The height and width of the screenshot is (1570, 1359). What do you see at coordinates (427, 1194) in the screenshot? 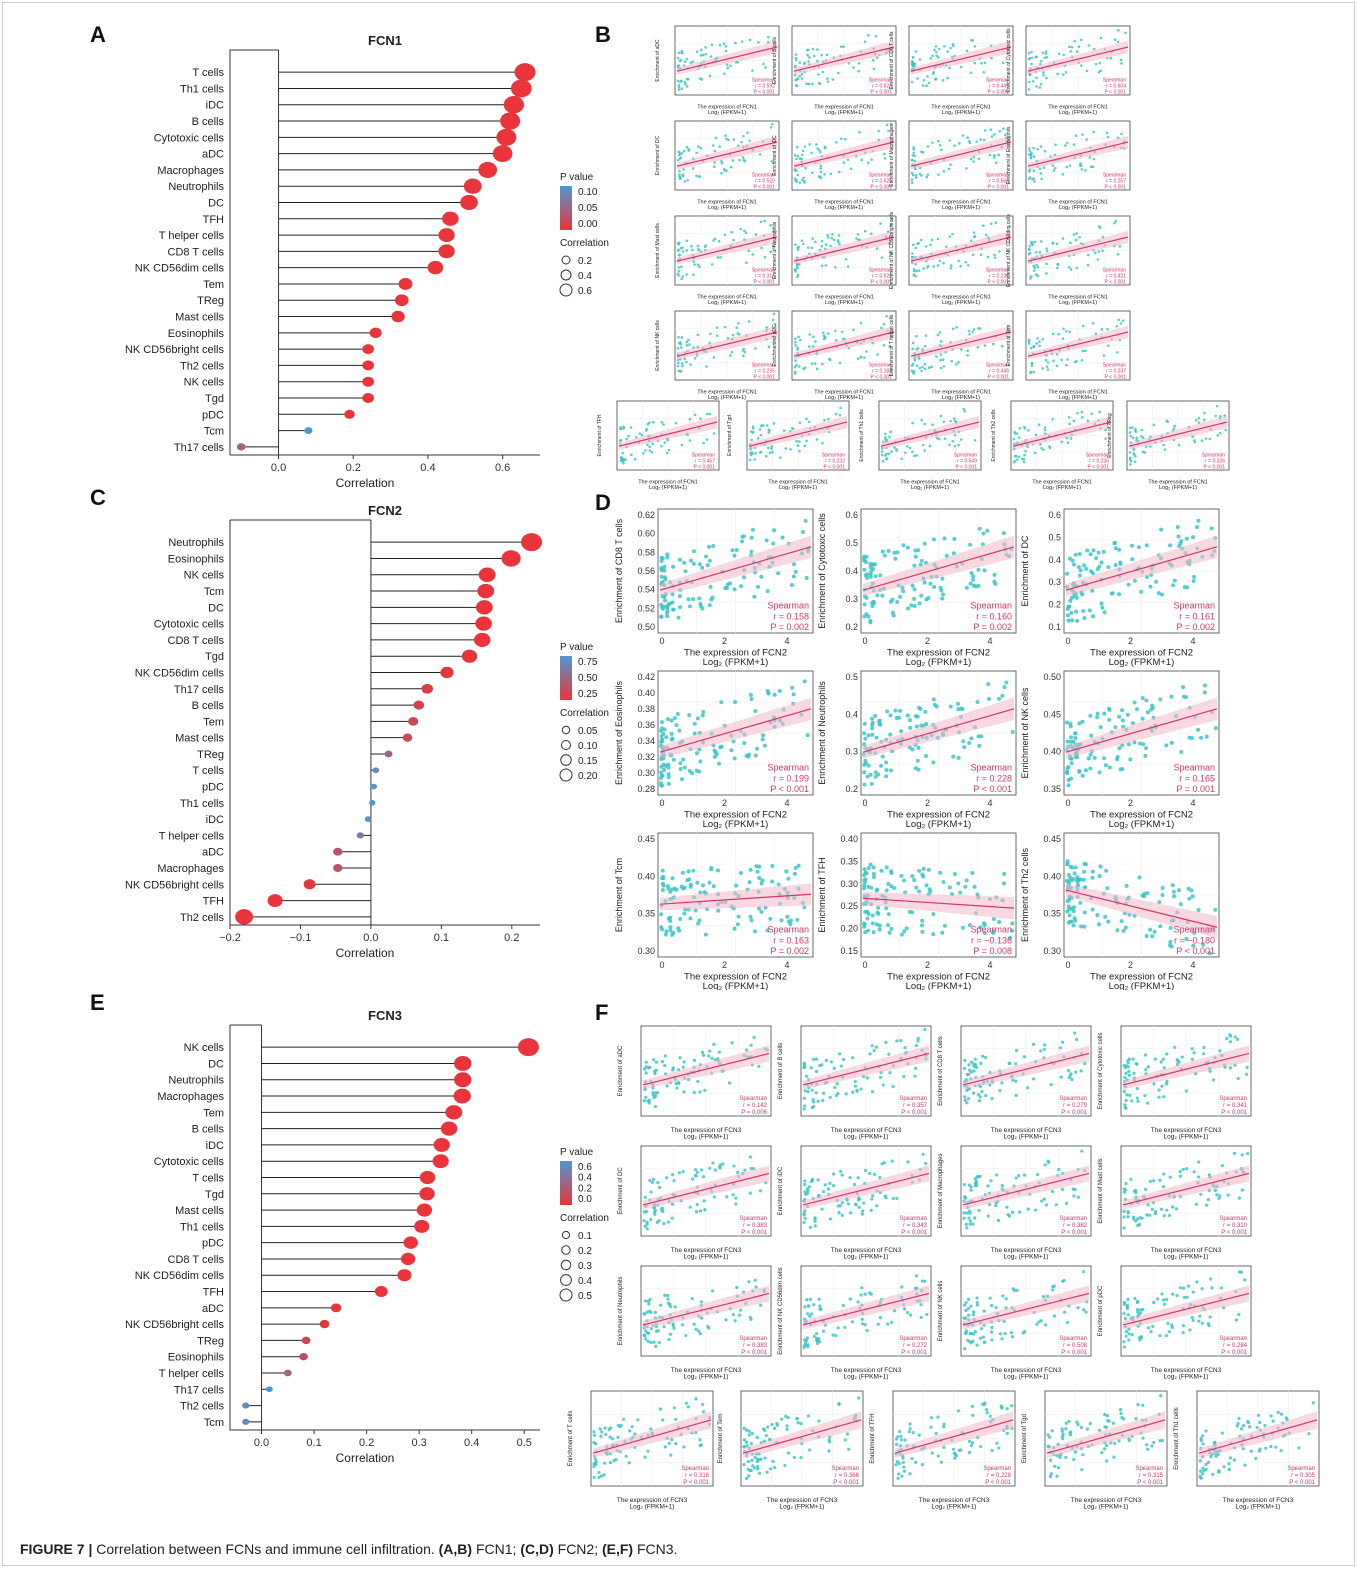
I see `point-tgd` at bounding box center [427, 1194].